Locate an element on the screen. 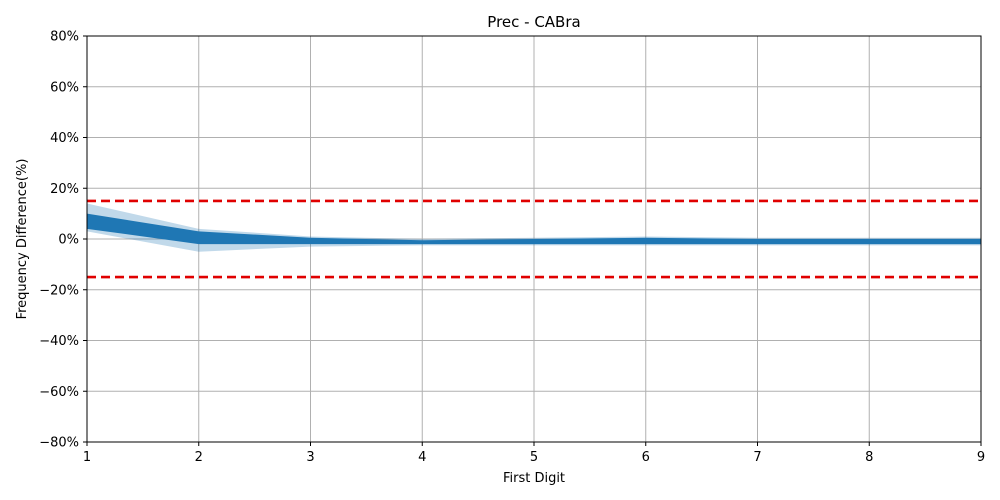 The height and width of the screenshot is (500, 1000). y-axis-title: Frequency Difference(%) is located at coordinates (22, 239).